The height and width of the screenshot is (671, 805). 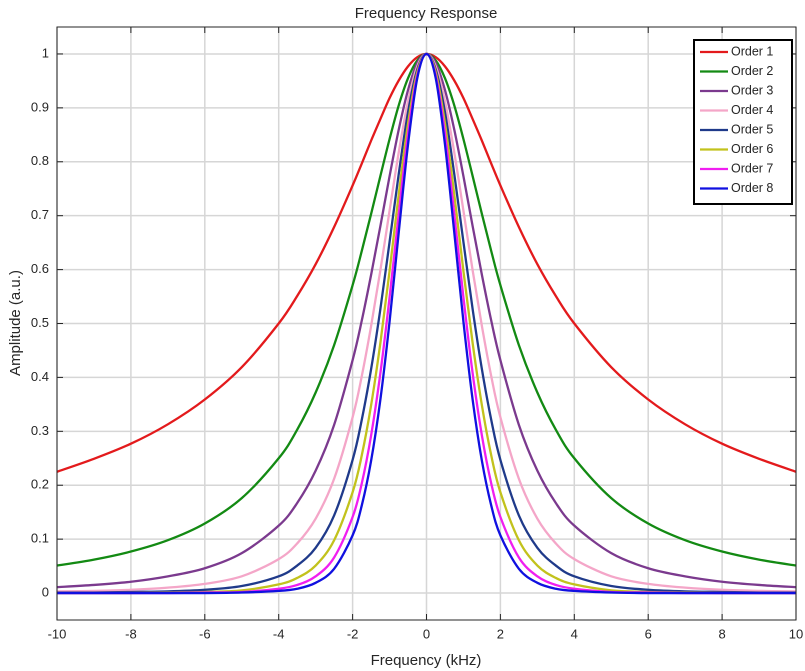 What do you see at coordinates (752, 90) in the screenshot?
I see `legend-label: Order 3` at bounding box center [752, 90].